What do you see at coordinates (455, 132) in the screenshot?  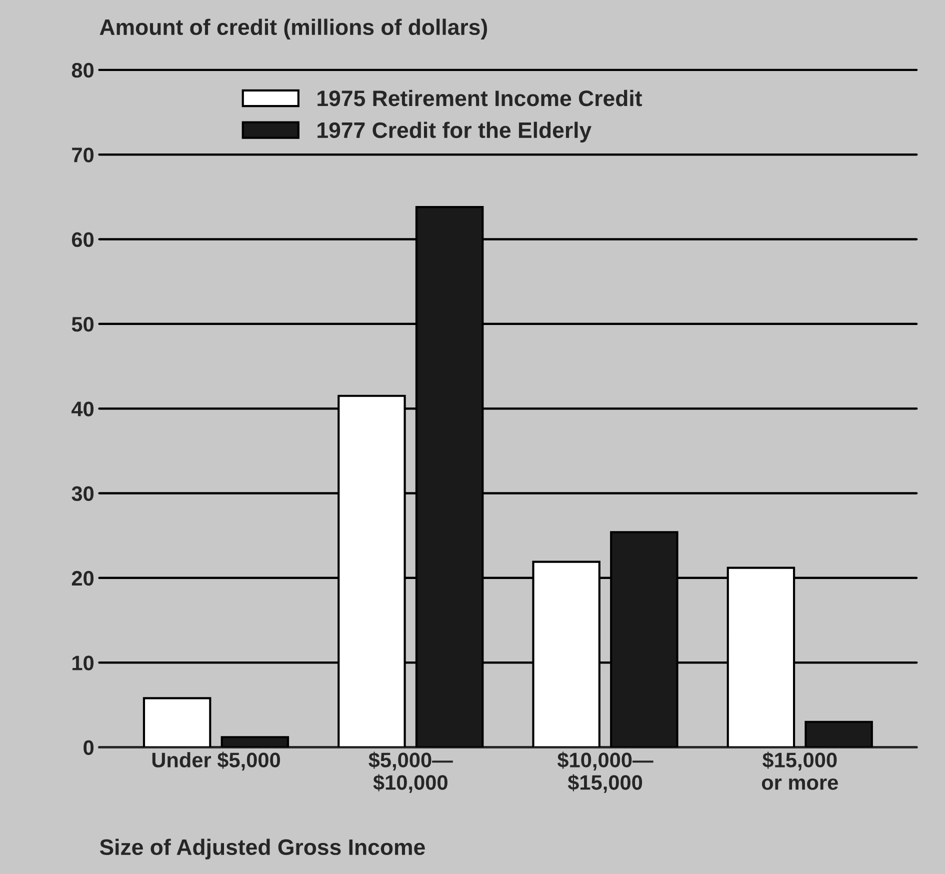 I see `legend-label: 1977 Credit for the Elderly` at bounding box center [455, 132].